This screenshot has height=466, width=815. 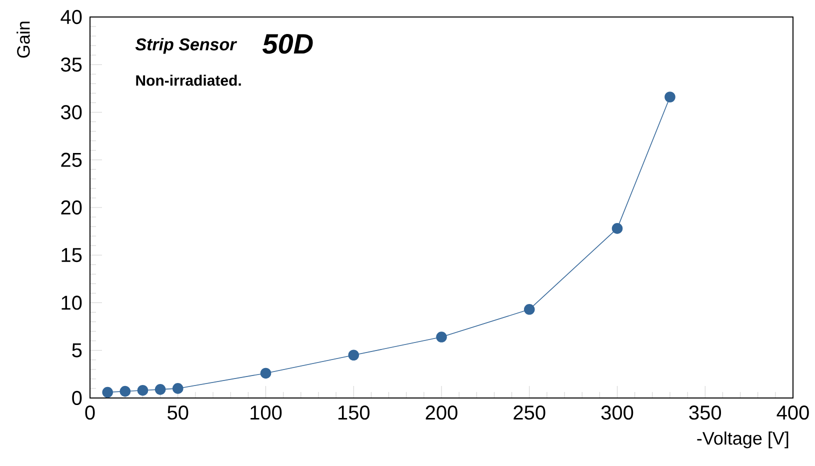 What do you see at coordinates (71, 17) in the screenshot?
I see `y-tick-label: 40` at bounding box center [71, 17].